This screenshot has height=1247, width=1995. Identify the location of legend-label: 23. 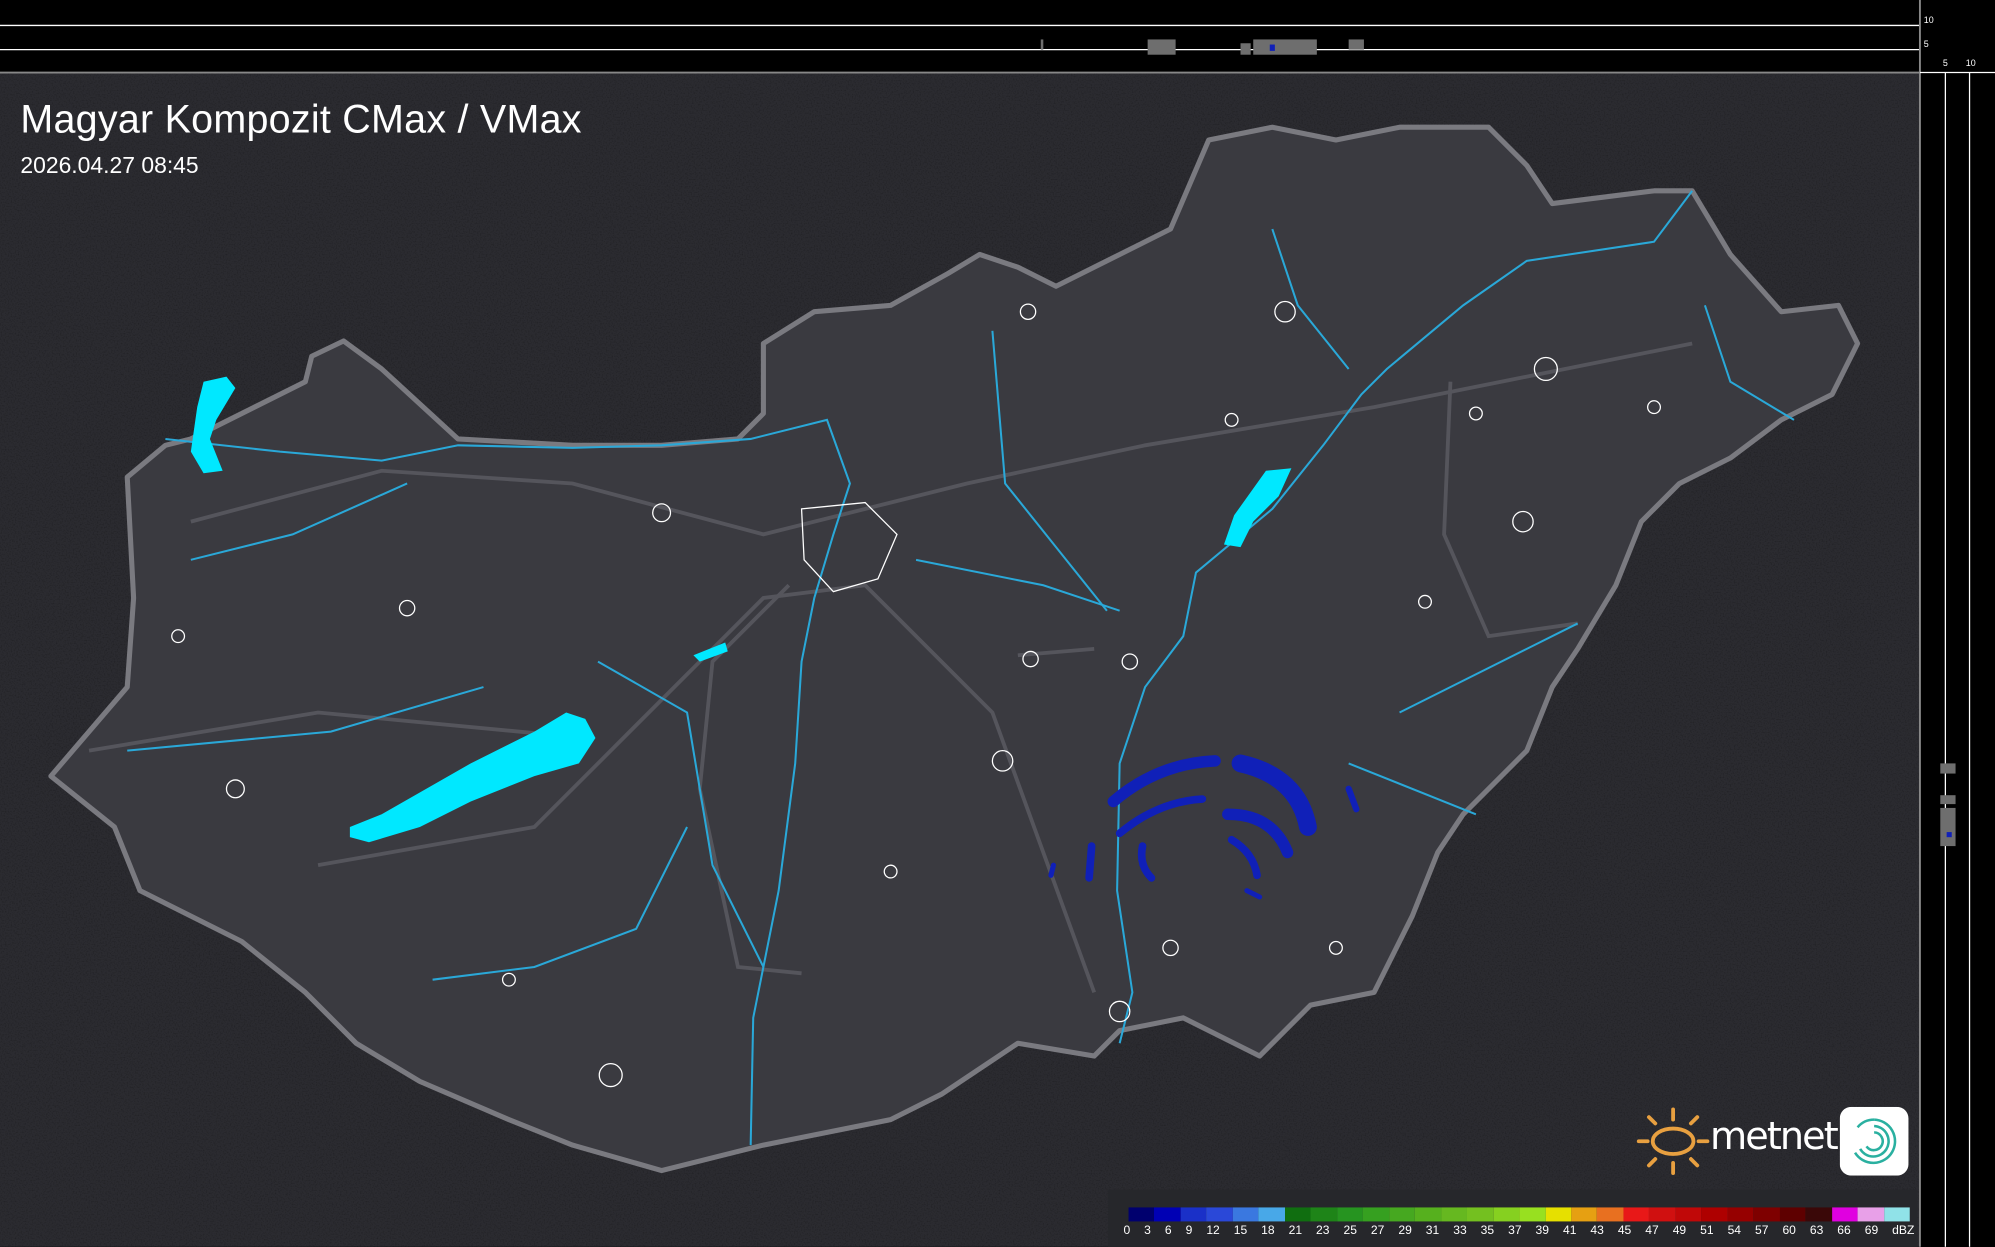
(1323, 1230).